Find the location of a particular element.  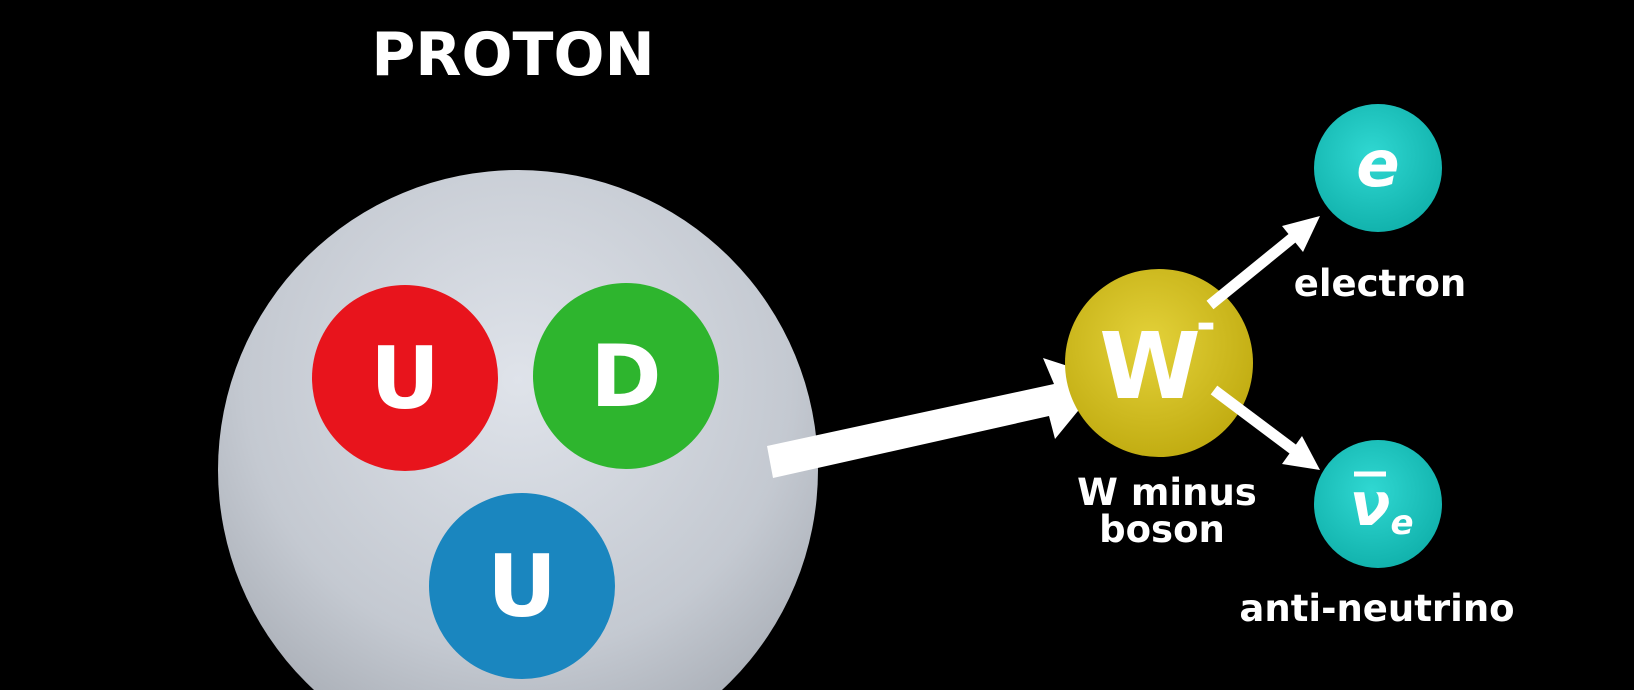

title-proton: PROTON is located at coordinates (512, 55).